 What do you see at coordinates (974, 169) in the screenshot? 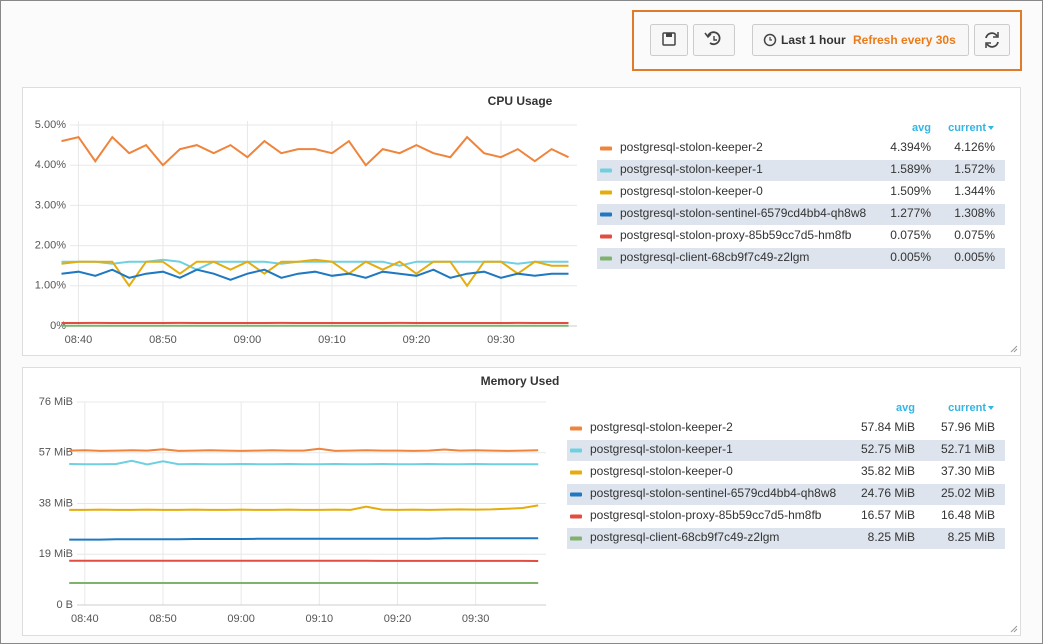
I see `legend-current: 1.572%` at bounding box center [974, 169].